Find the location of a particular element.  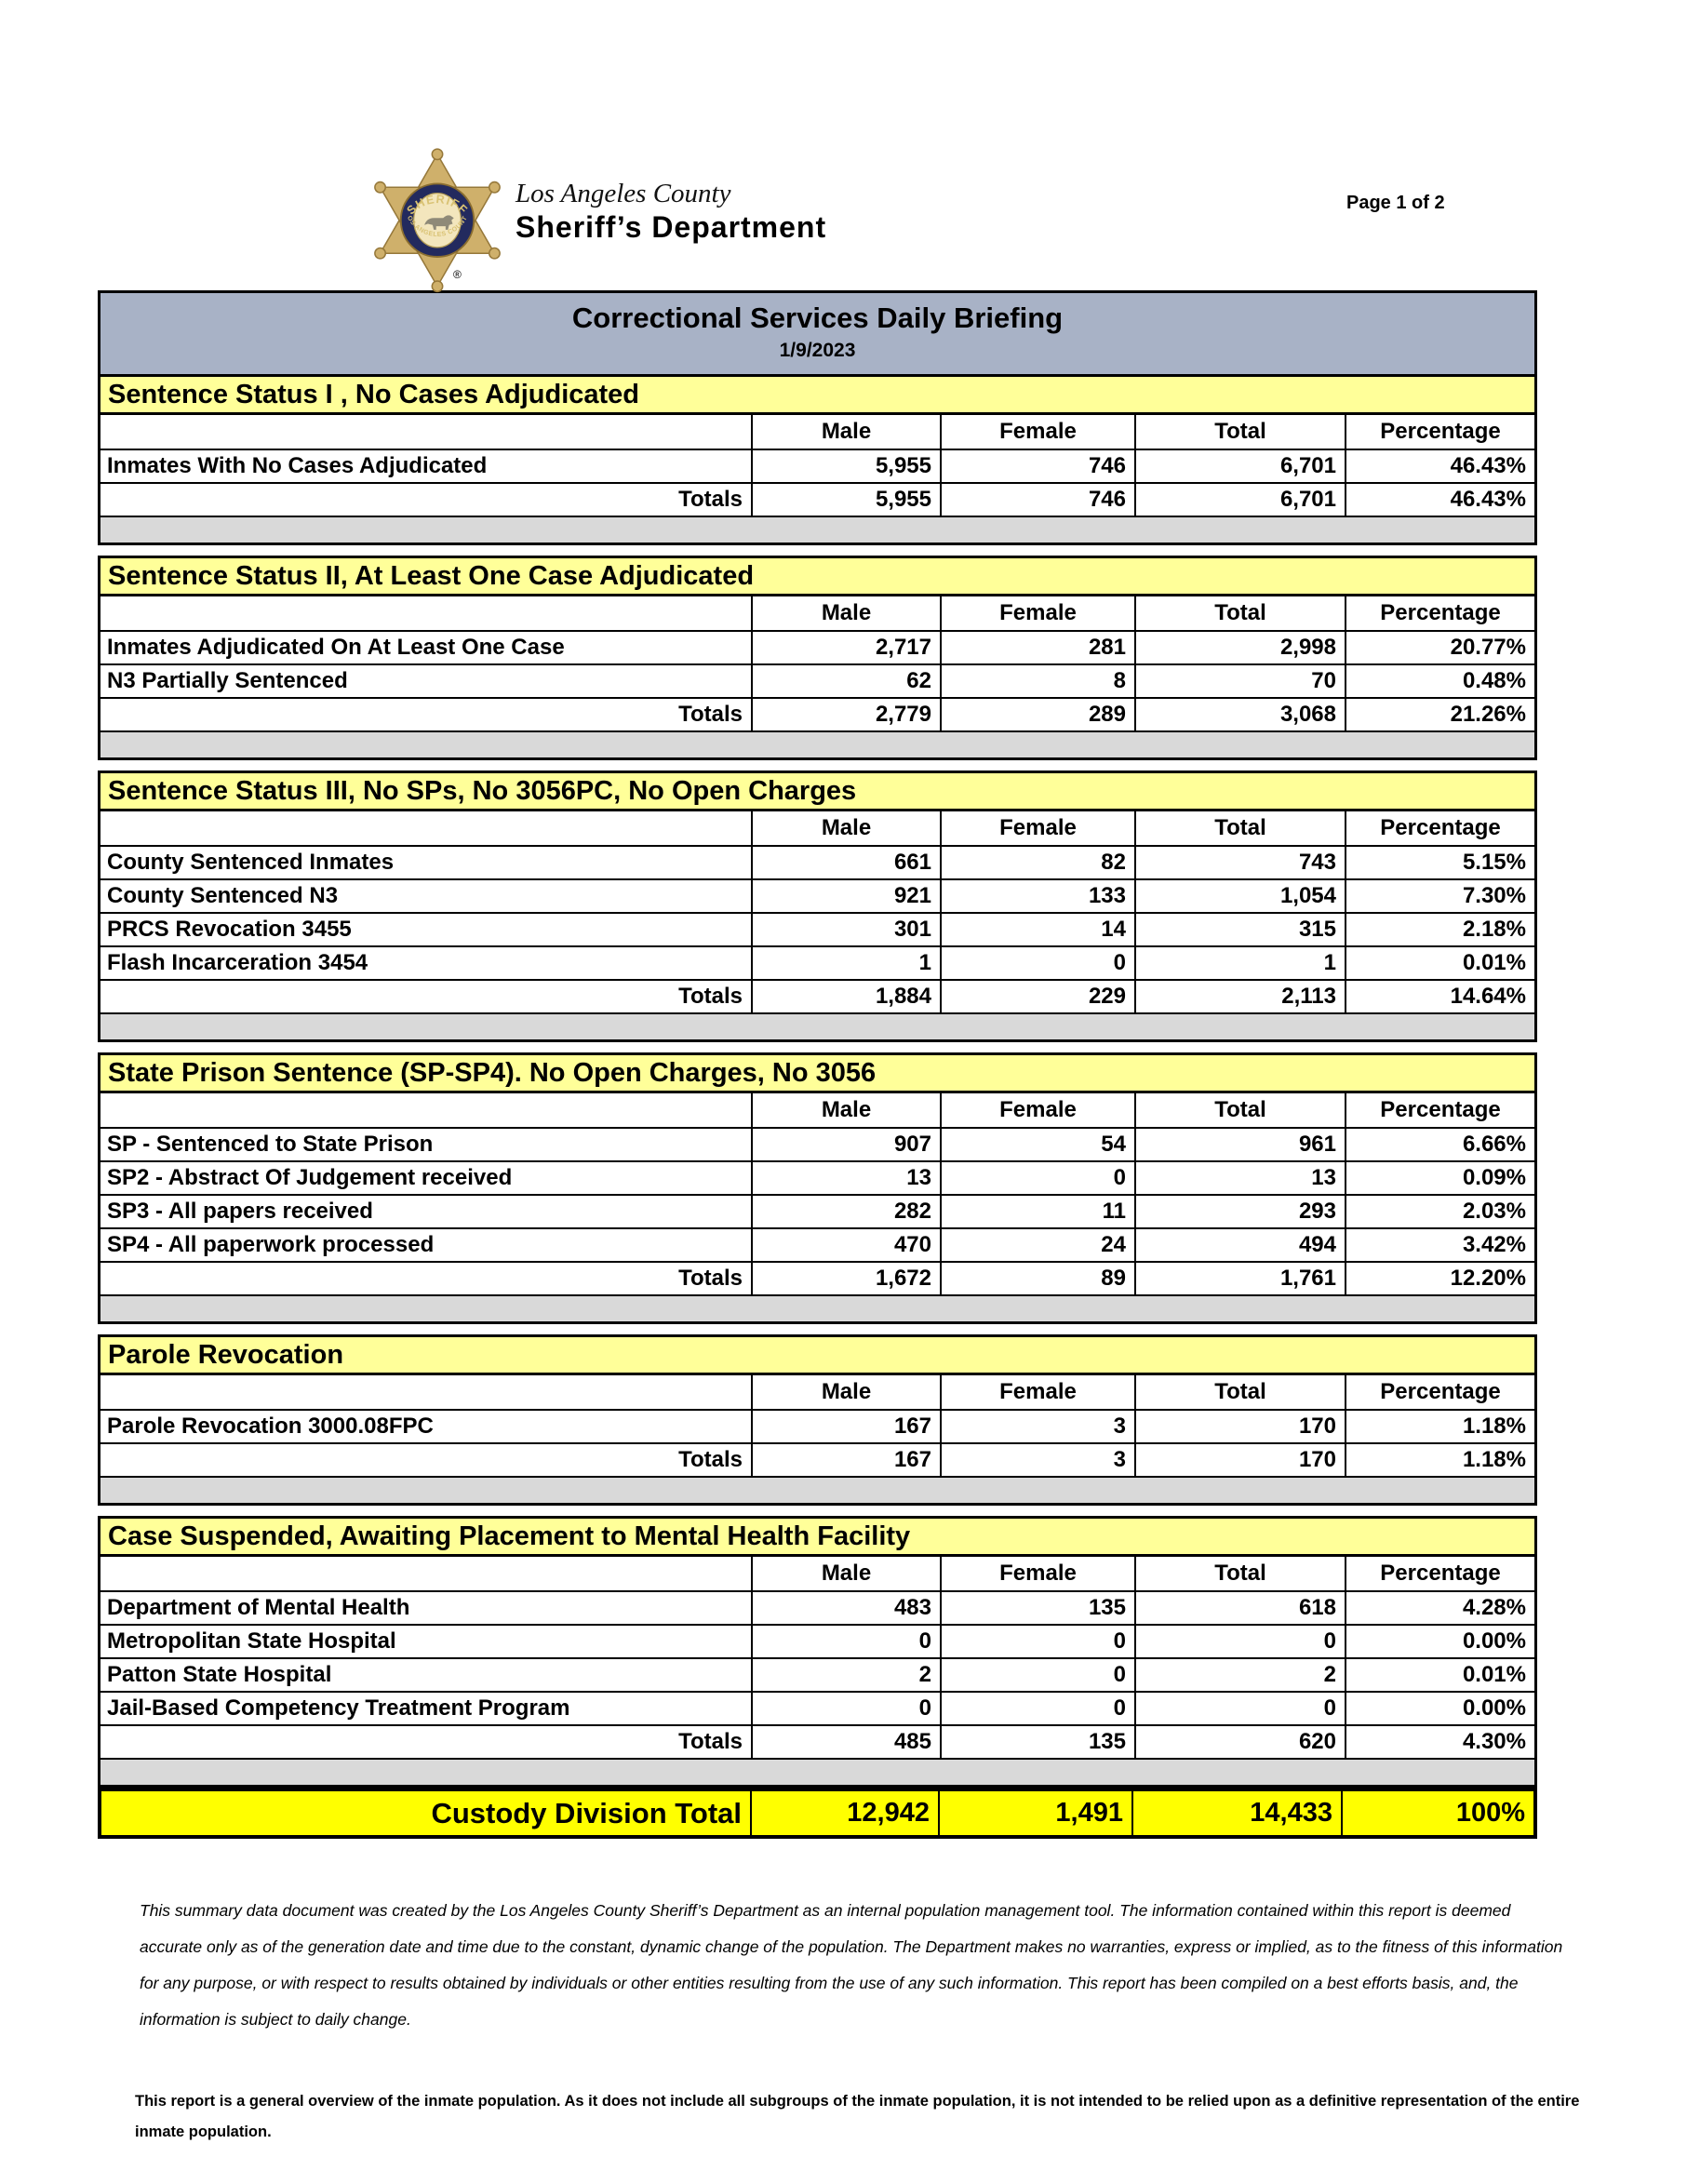

cell-total: 6,701 is located at coordinates (1241, 465).